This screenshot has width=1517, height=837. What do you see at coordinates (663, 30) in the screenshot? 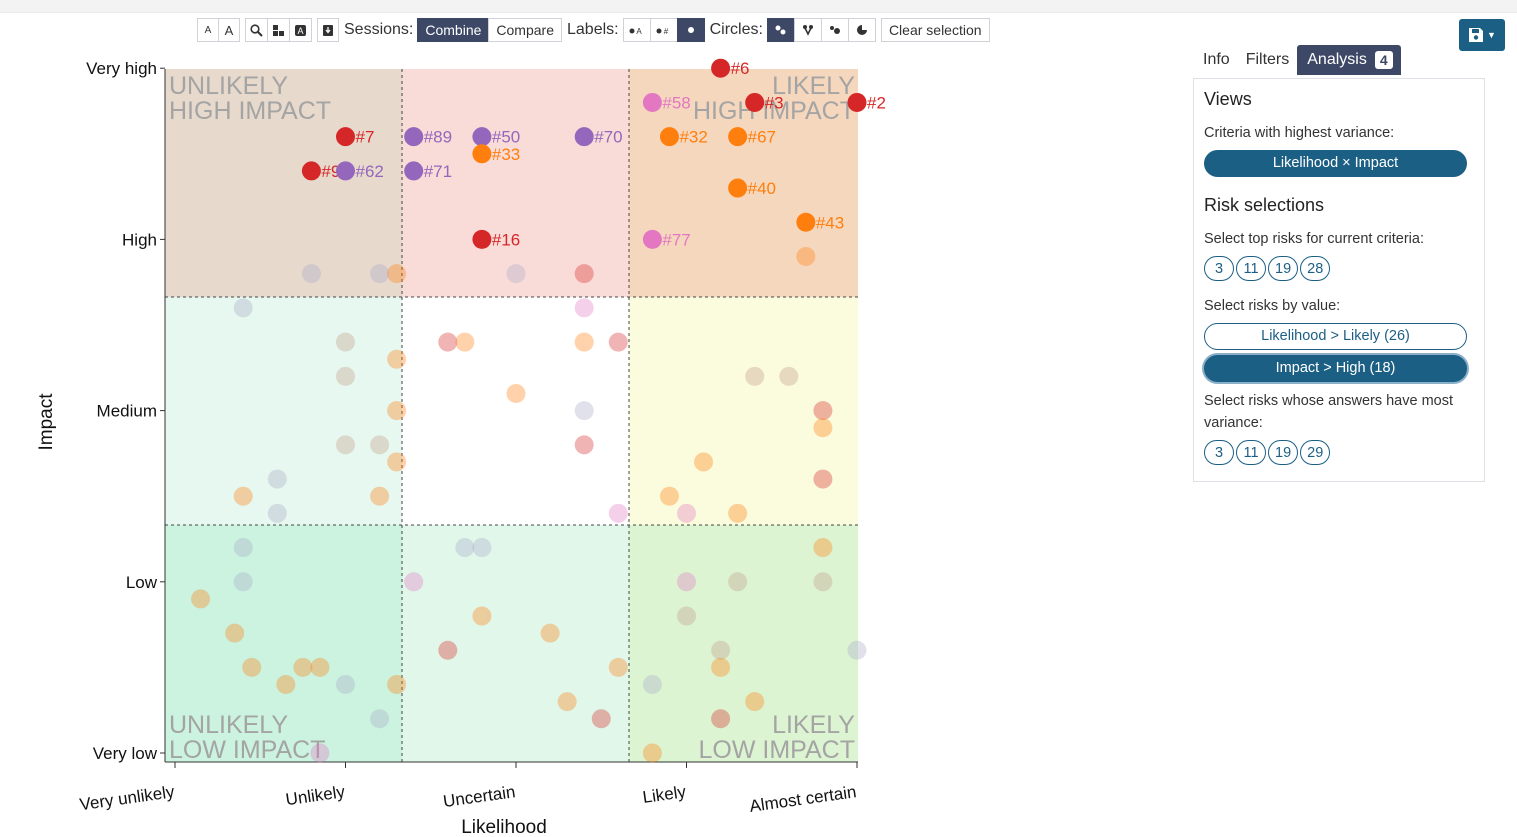
I see `label-numbers-icon: #` at bounding box center [663, 30].